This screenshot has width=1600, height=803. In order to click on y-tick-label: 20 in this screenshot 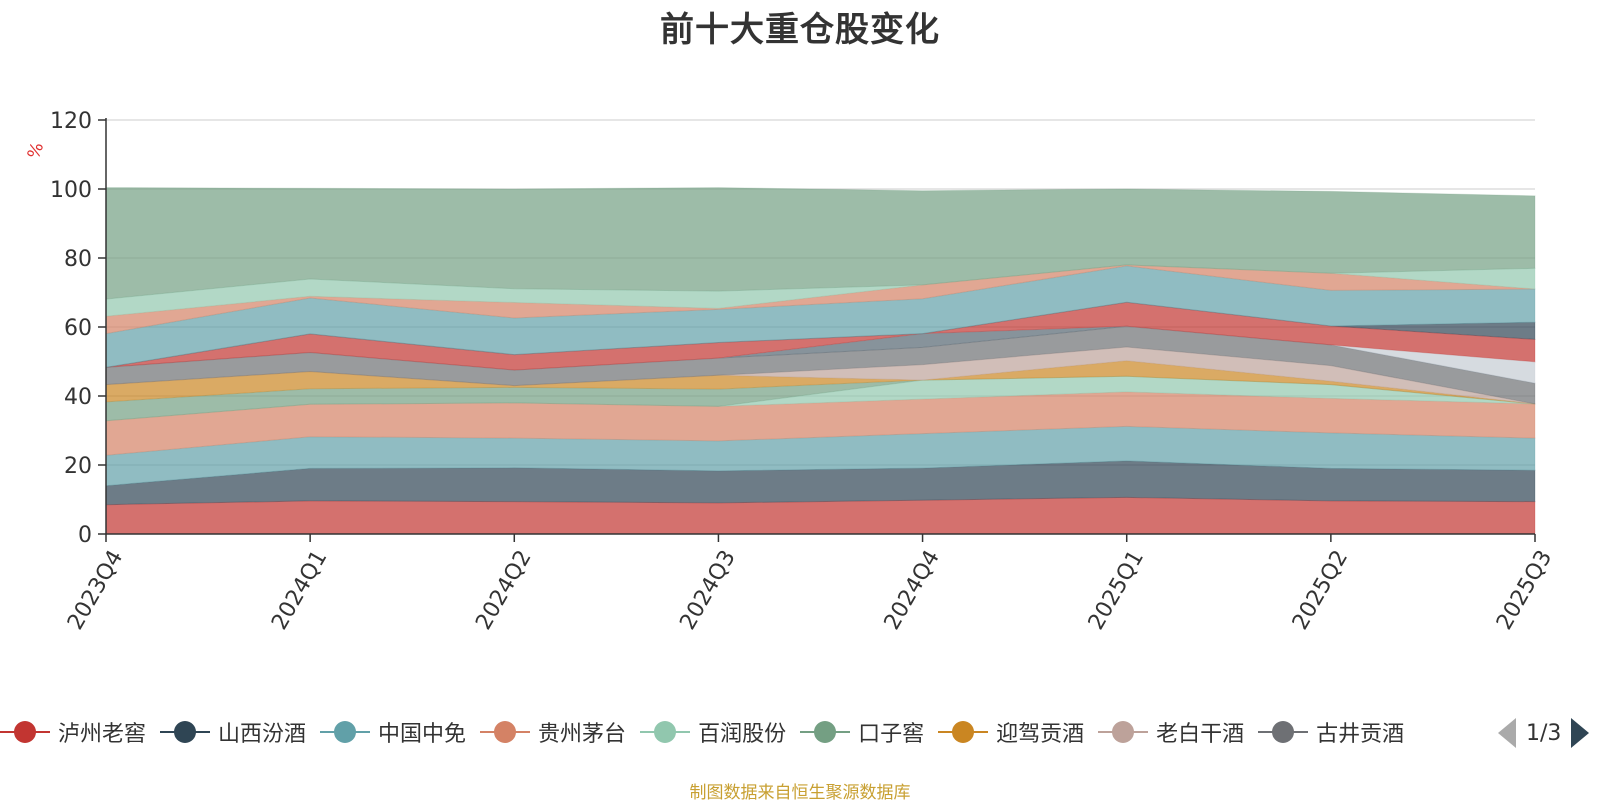, I will do `click(78, 466)`.